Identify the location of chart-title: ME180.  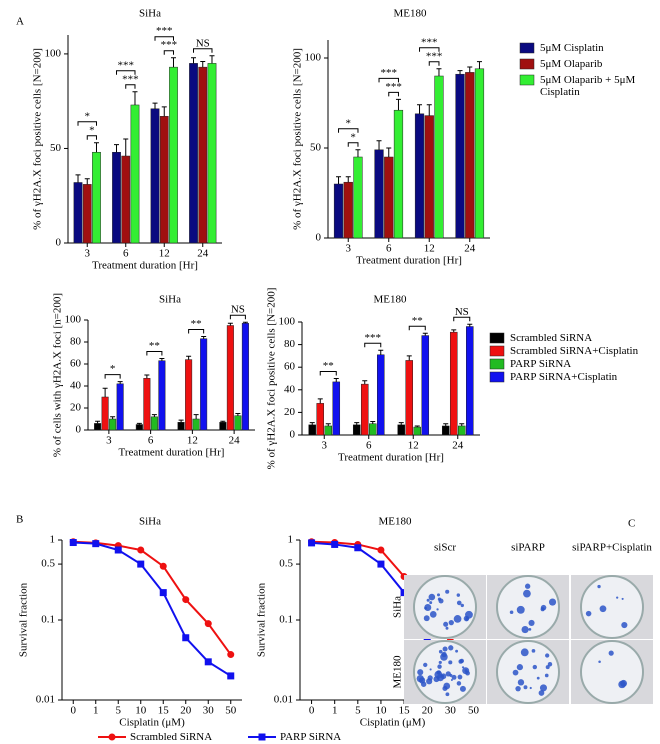
(411, 14).